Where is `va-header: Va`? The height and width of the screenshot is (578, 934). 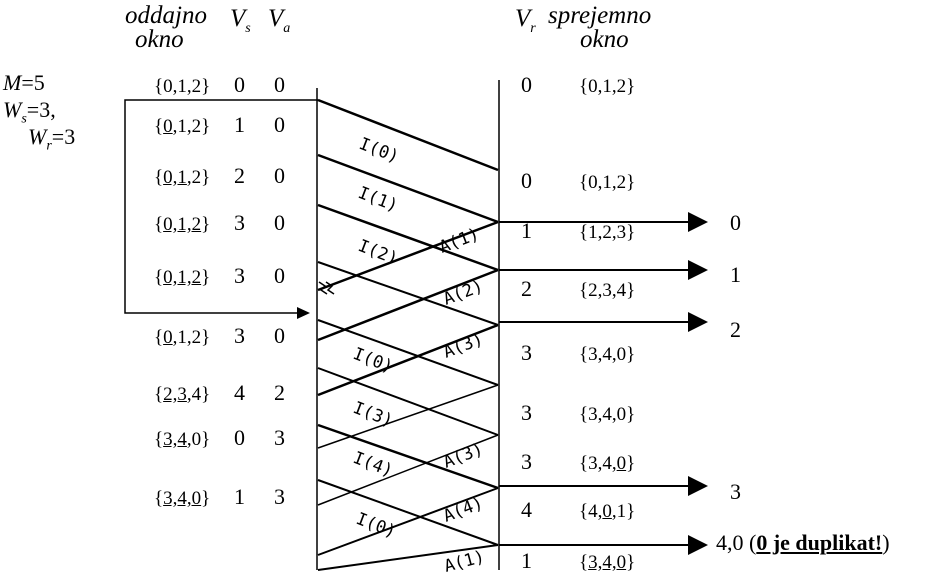
va-header: Va is located at coordinates (279, 20).